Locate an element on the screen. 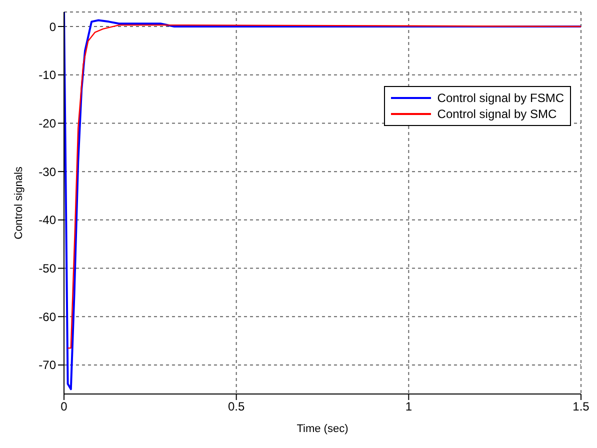  y-tick-label: -20 is located at coordinates (47, 123).